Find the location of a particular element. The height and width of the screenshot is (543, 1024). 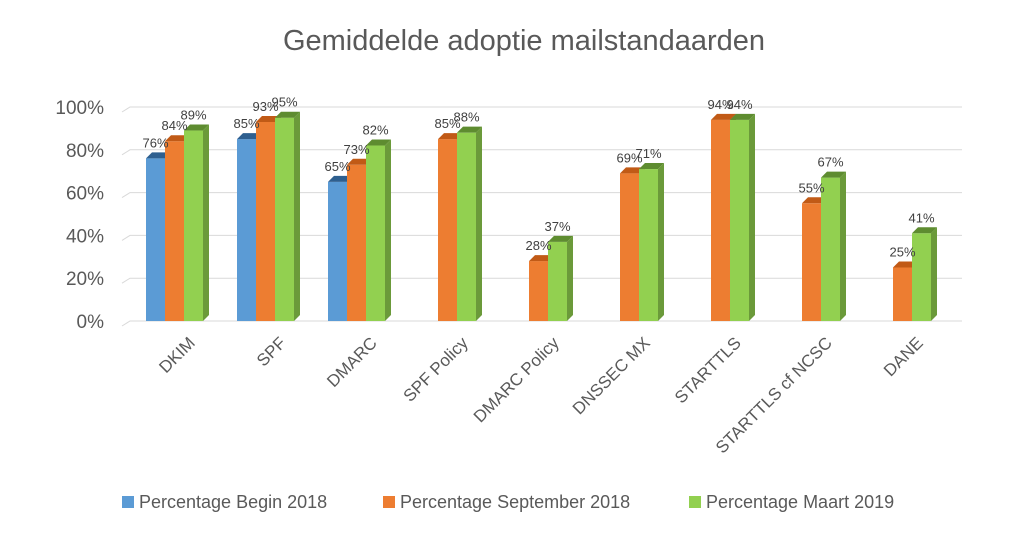

y-tick-label: 20% is located at coordinates (85, 279).